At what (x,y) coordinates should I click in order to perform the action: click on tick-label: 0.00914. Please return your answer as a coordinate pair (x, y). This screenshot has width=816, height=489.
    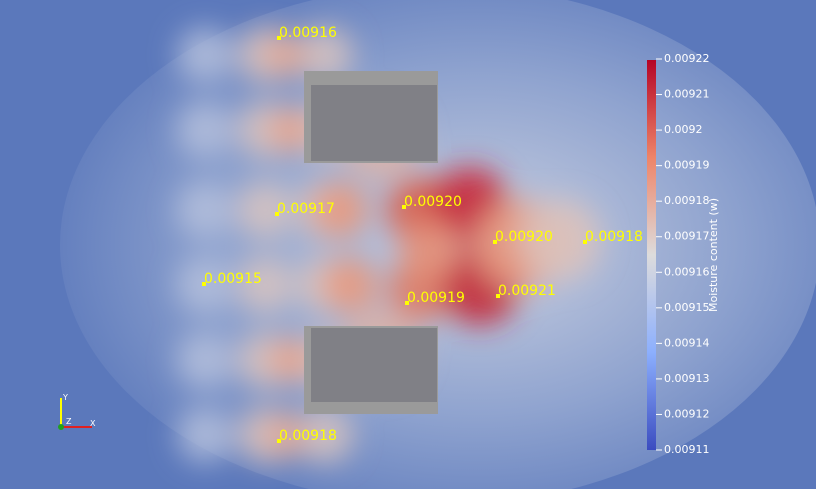
    Looking at the image, I should click on (687, 342).